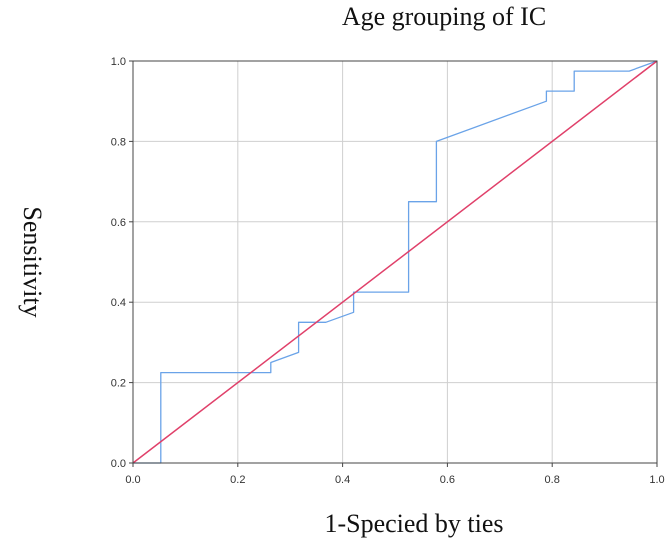  What do you see at coordinates (118, 464) in the screenshot?
I see `y-tick-label-0: 0.0` at bounding box center [118, 464].